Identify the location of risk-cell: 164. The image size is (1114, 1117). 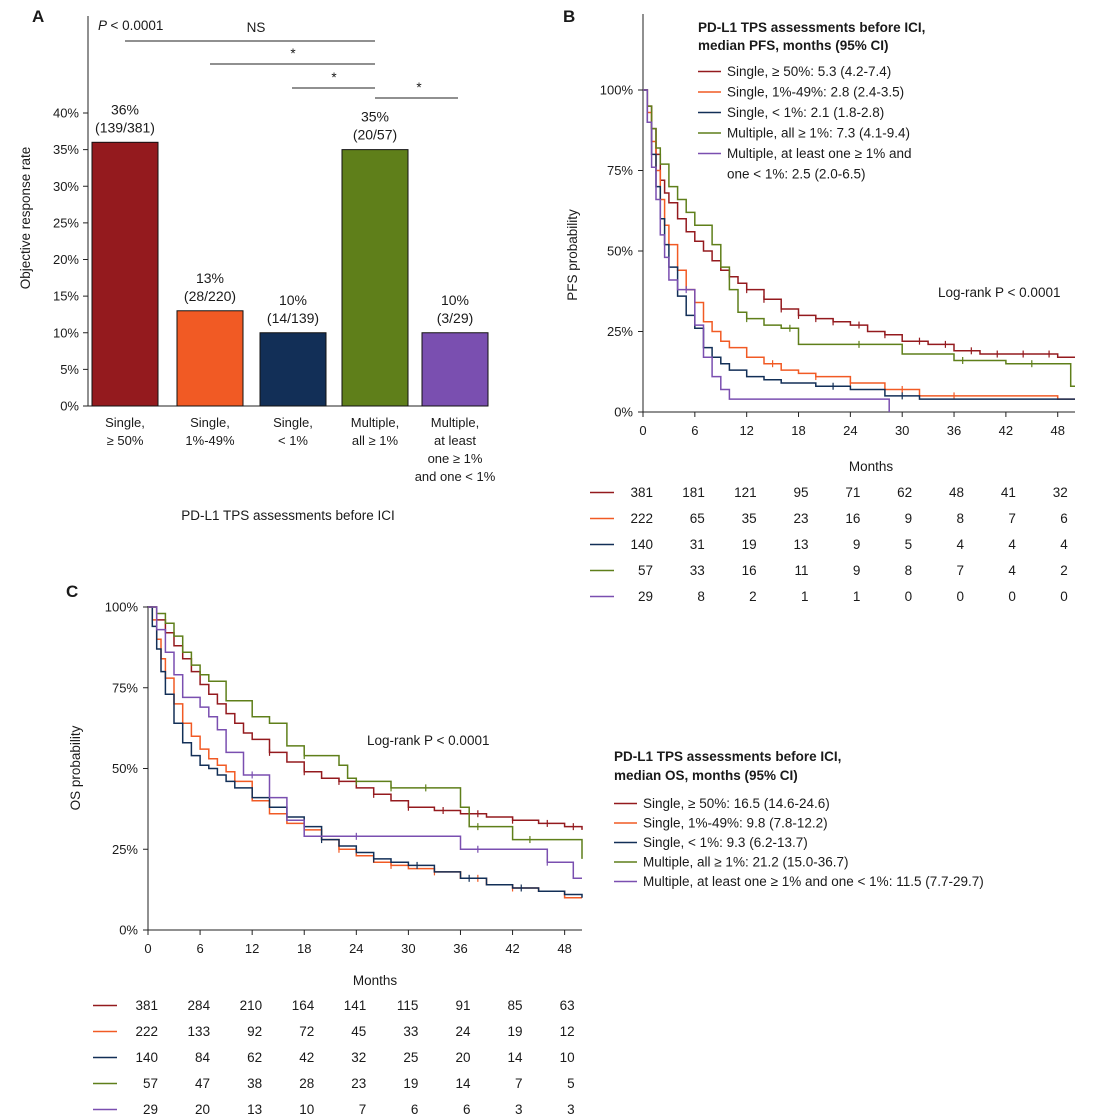
(303, 1005).